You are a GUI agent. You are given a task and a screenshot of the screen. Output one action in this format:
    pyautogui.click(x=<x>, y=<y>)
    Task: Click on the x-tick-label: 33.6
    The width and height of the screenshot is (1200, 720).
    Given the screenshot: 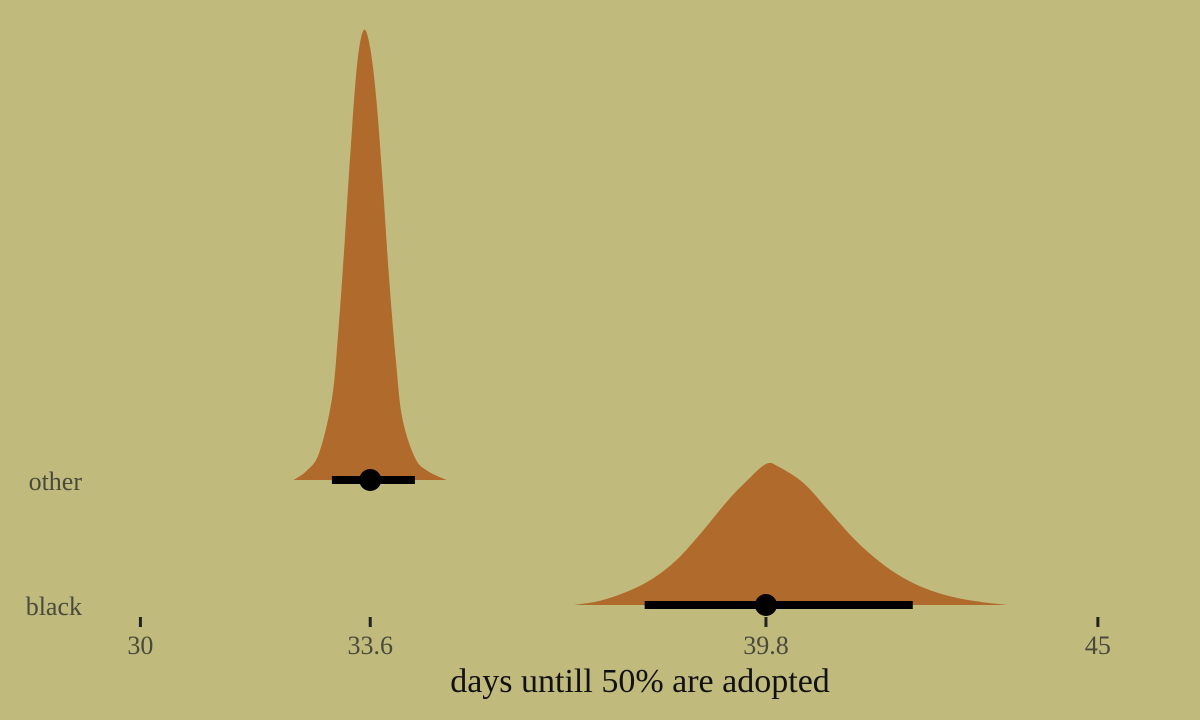 What is the action you would take?
    pyautogui.click(x=370, y=645)
    